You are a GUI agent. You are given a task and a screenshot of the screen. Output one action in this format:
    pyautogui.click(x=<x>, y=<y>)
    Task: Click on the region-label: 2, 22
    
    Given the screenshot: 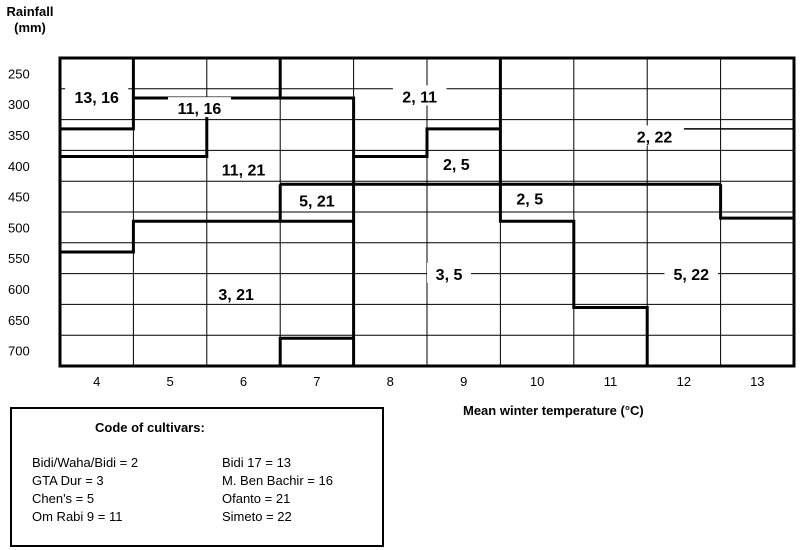 What is the action you would take?
    pyautogui.click(x=655, y=137)
    